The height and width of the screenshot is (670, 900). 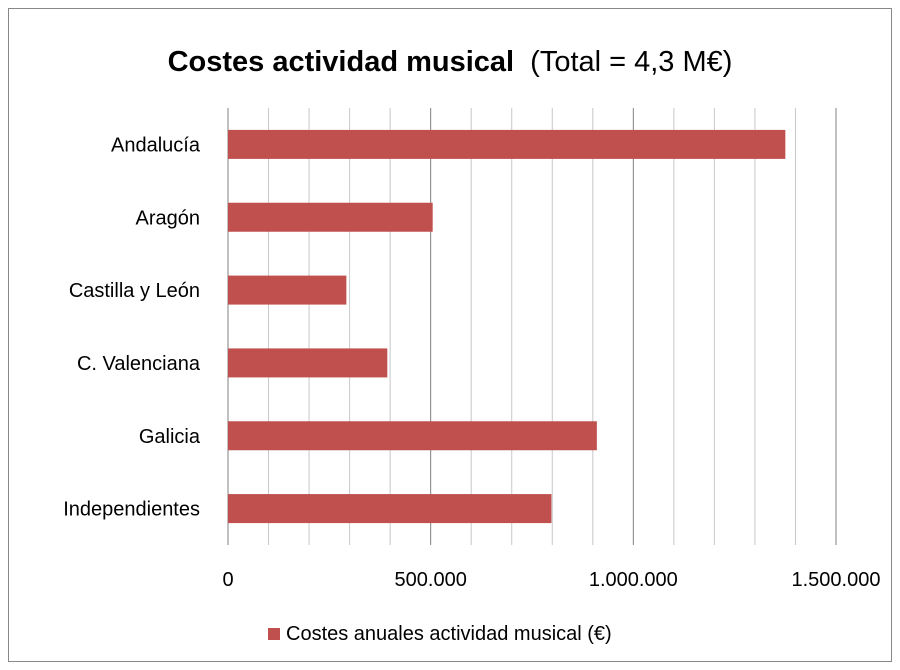 I want to click on x-axis-tick-labels: 0 500.000 1.000.000 1.500.000, so click(x=551, y=580).